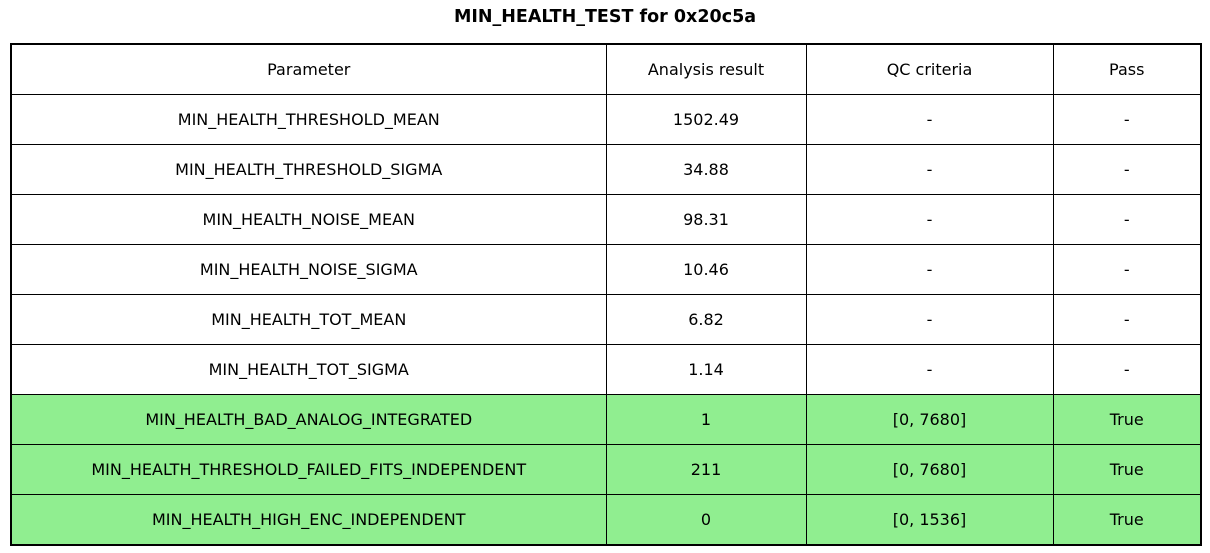 The image size is (1210, 553). Describe the element at coordinates (308, 269) in the screenshot. I see `parameter-cell: MIN_HEALTH_NOISE_SIGMA` at that location.